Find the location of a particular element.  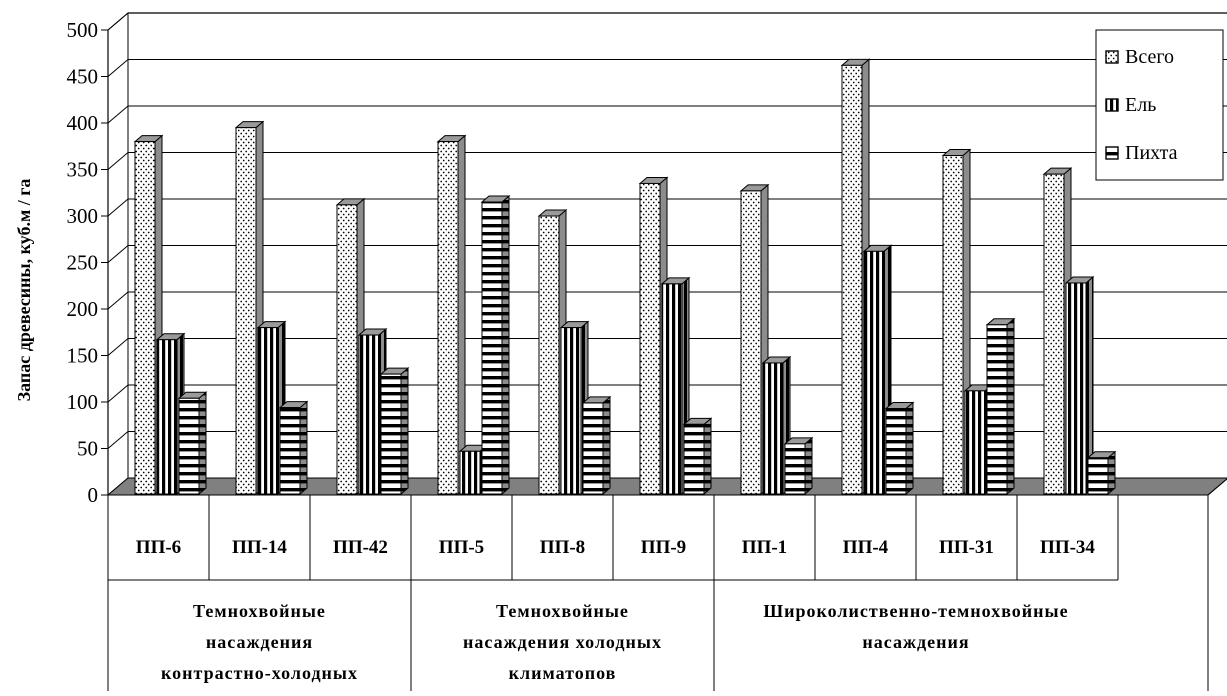

y-tick-label: 250 is located at coordinates (83, 263).